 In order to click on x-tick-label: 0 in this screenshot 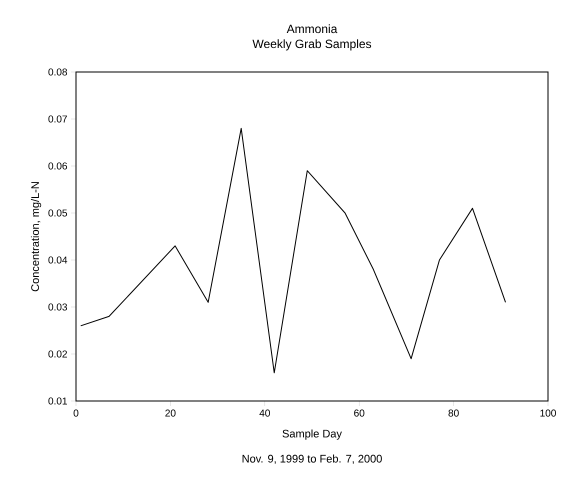, I will do `click(76, 413)`.